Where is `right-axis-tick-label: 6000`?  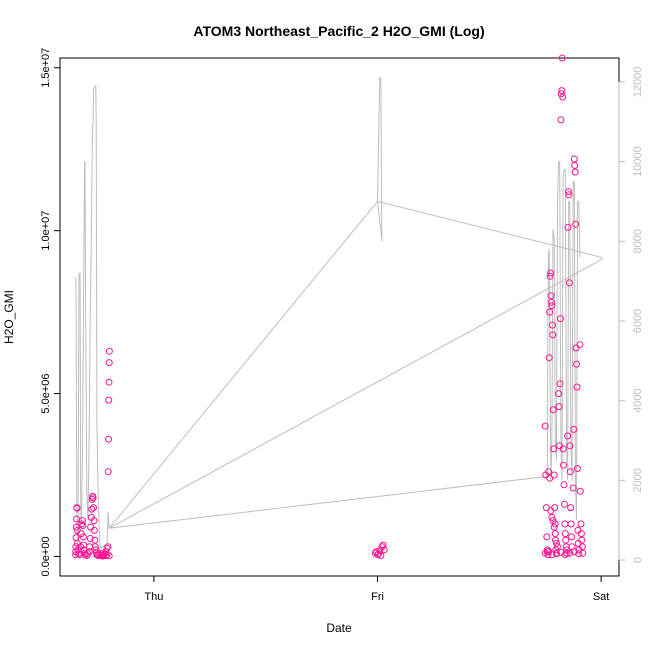
right-axis-tick-label: 6000 is located at coordinates (638, 321).